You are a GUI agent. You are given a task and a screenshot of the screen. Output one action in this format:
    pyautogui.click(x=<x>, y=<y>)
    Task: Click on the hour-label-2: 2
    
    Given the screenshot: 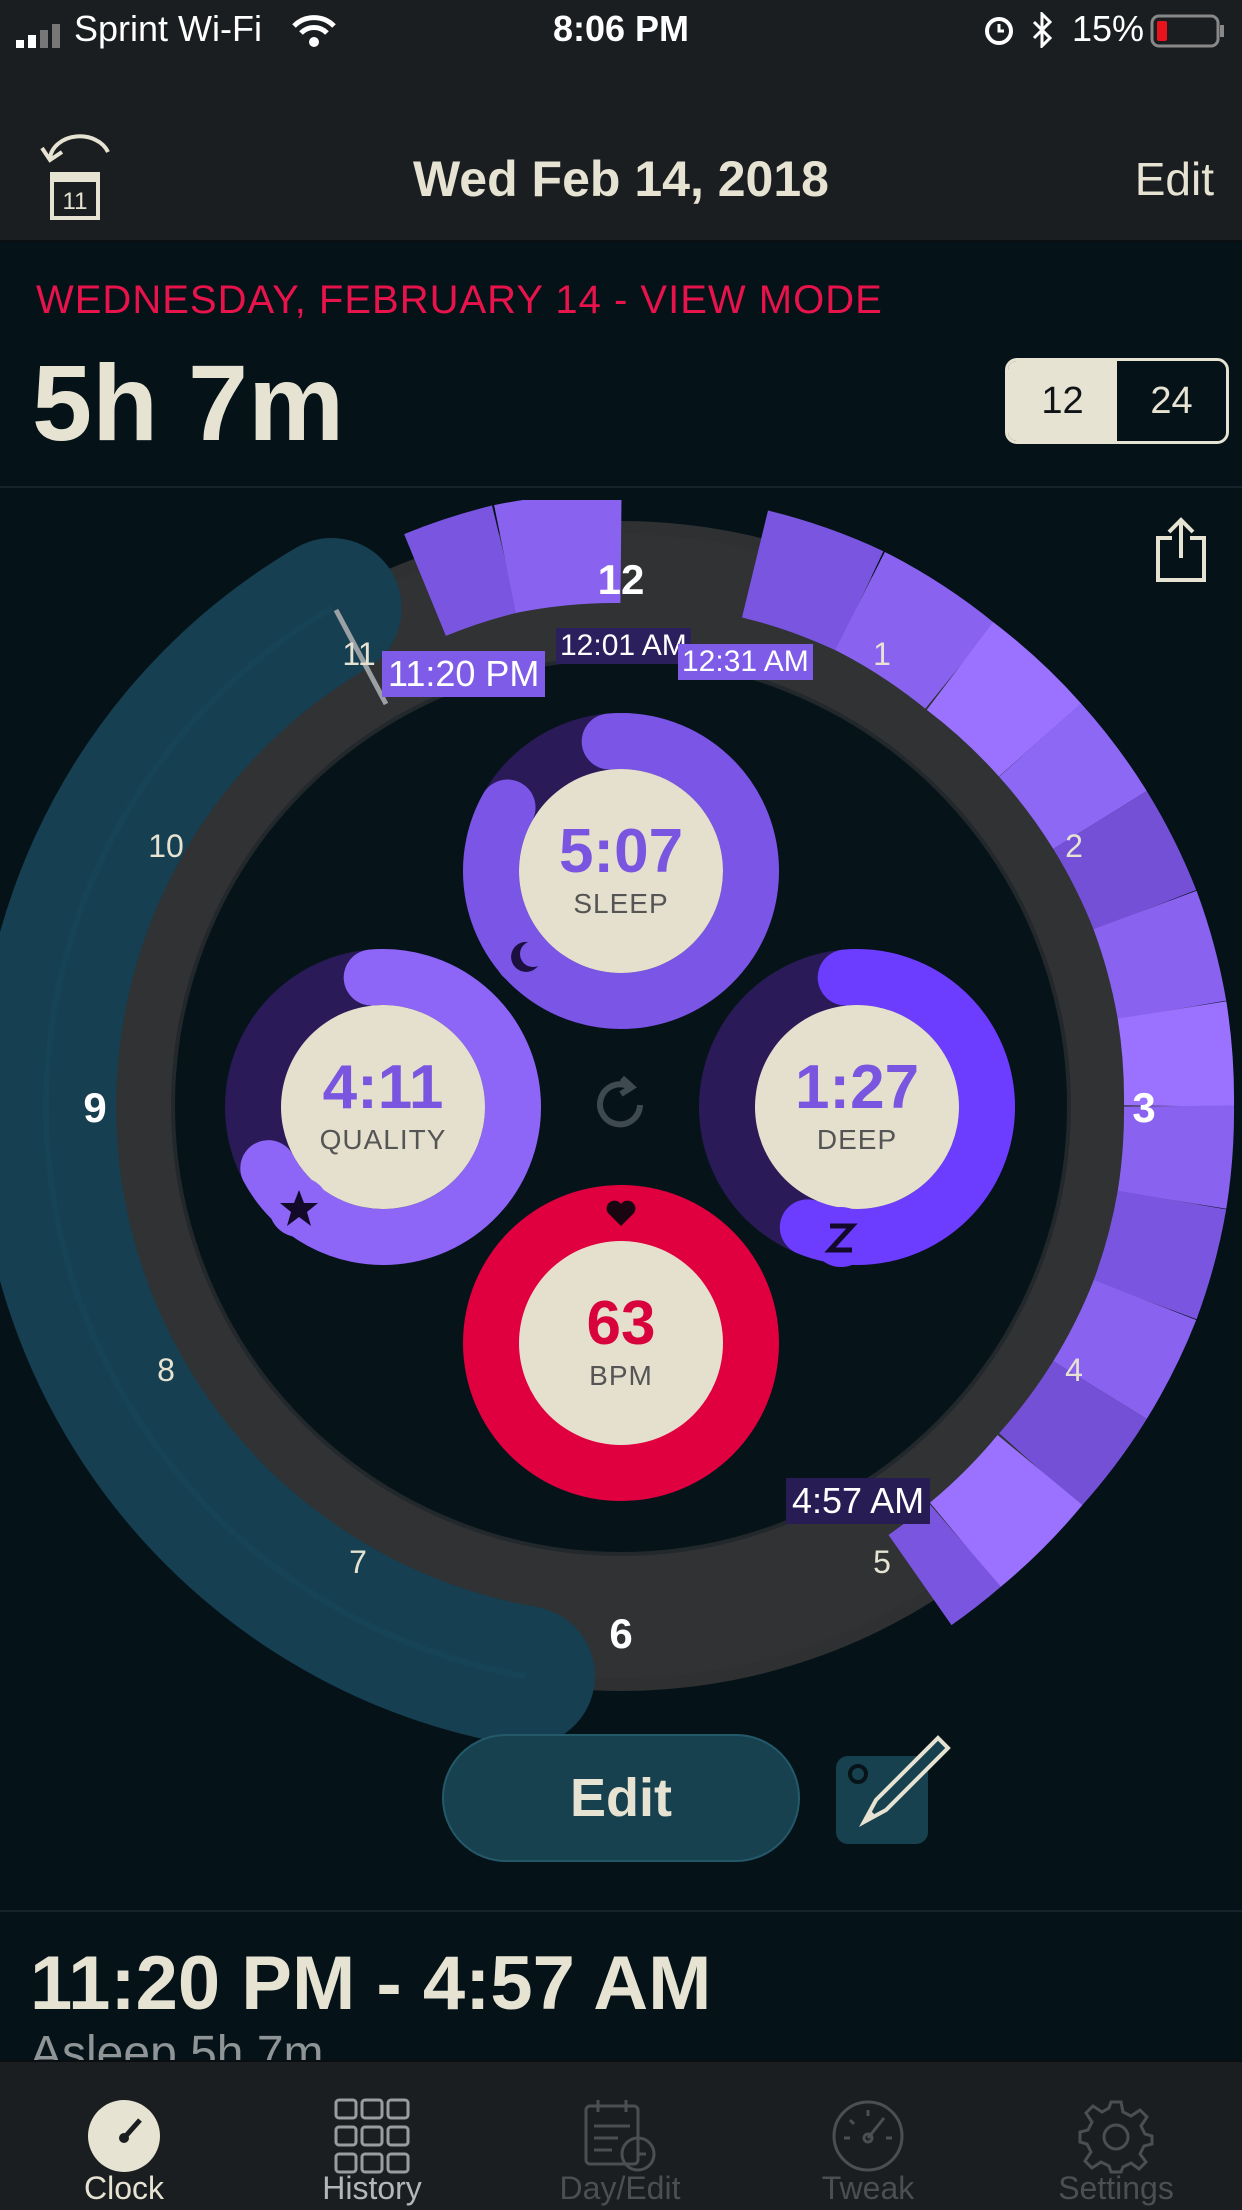 What is the action you would take?
    pyautogui.click(x=1074, y=846)
    